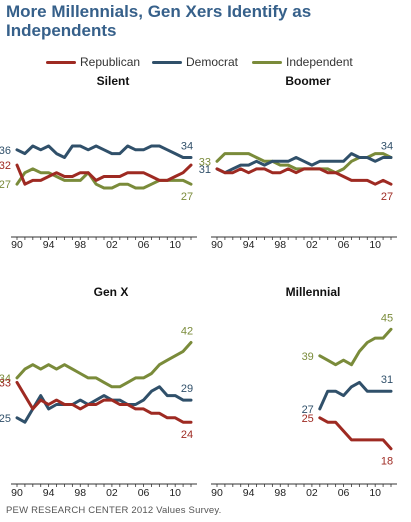 The height and width of the screenshot is (522, 411). Describe the element at coordinates (387, 462) in the screenshot. I see `data-label-end-republican: 18` at that location.